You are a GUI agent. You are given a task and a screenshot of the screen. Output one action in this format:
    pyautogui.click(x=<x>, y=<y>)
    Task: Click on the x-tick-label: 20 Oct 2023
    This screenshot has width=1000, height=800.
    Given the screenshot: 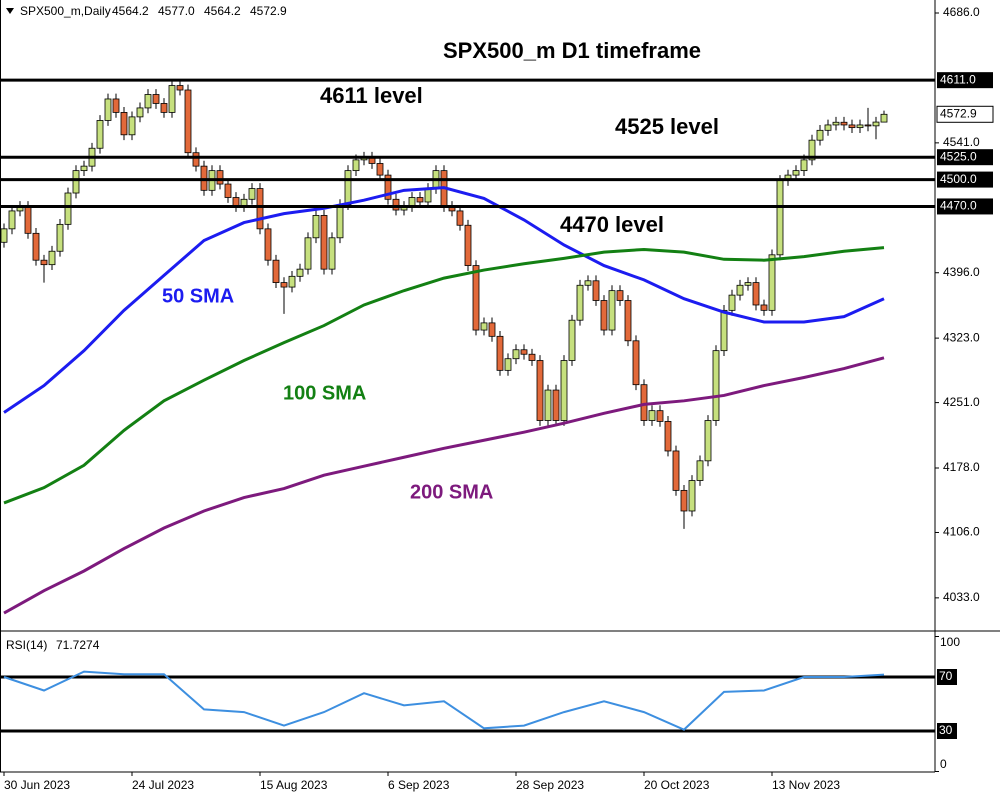 What is the action you would take?
    pyautogui.click(x=677, y=785)
    